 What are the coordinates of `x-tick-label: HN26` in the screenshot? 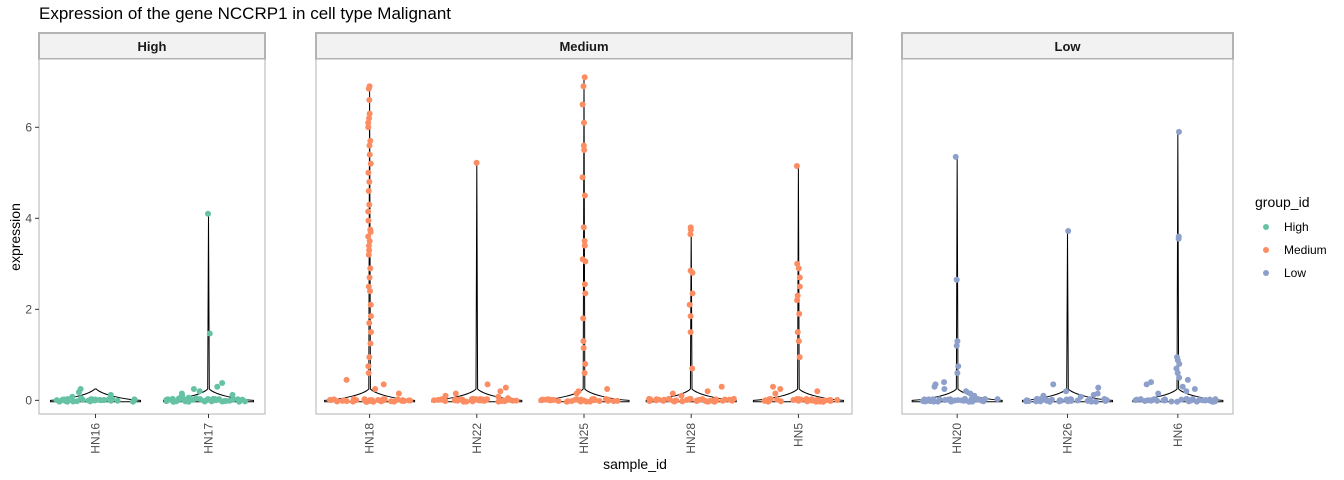 It's located at (1068, 438).